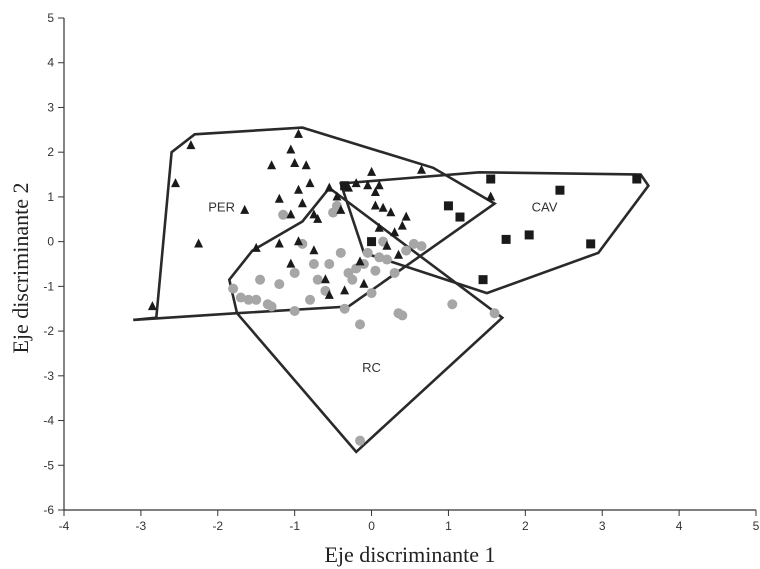 The height and width of the screenshot is (569, 760). What do you see at coordinates (48, 286) in the screenshot?
I see `y-tick-label: -1` at bounding box center [48, 286].